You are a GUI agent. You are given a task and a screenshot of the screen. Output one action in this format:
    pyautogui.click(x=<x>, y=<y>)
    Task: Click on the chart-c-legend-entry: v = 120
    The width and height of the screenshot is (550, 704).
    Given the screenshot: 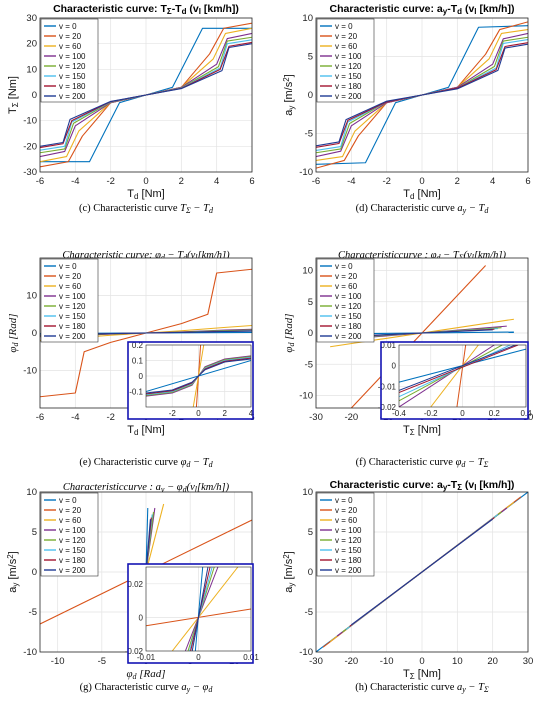 What is the action you would take?
    pyautogui.click(x=72, y=66)
    